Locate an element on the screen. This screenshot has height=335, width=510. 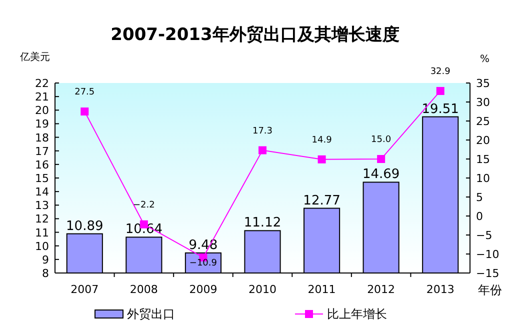
y-tick-label: 21 is located at coordinates (42, 97).